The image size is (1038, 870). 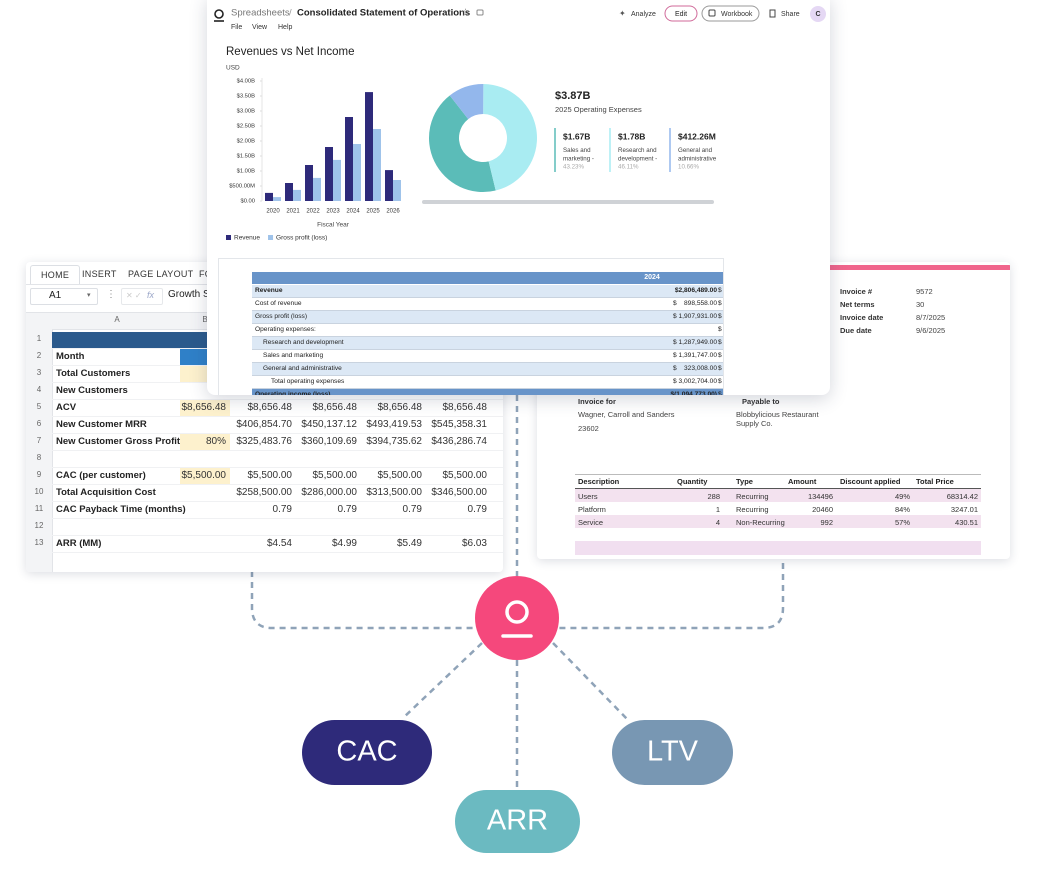 I want to click on invoice-column-header: Discount applied, so click(x=870, y=481).